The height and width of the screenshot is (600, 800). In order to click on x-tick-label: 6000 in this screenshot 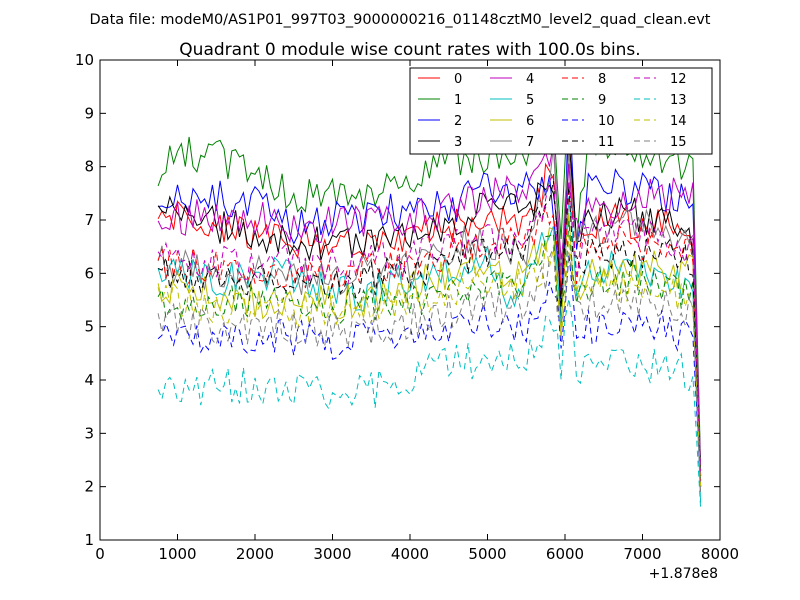, I will do `click(565, 554)`.